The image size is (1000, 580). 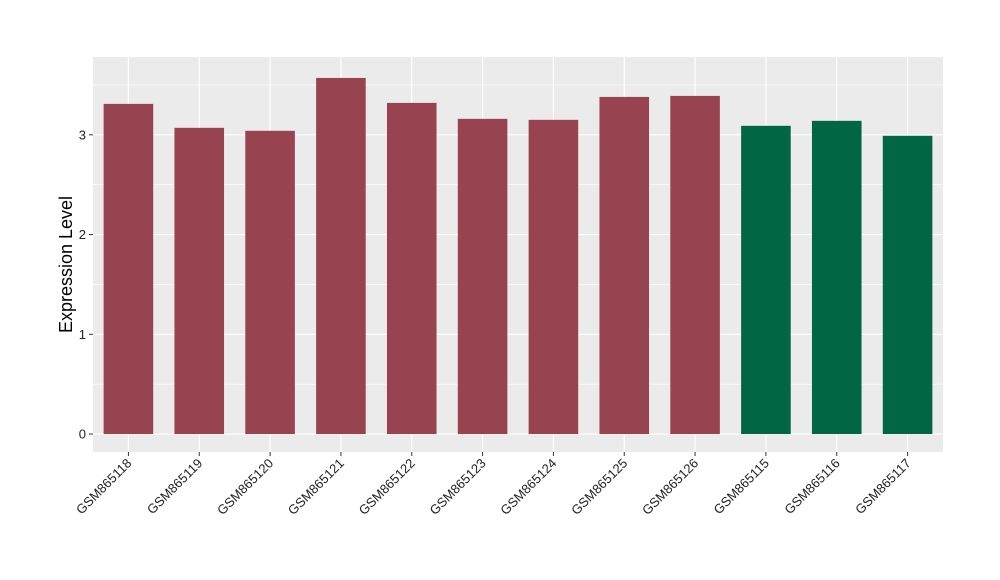 What do you see at coordinates (528, 487) in the screenshot?
I see `x-tick-label: GSM865124` at bounding box center [528, 487].